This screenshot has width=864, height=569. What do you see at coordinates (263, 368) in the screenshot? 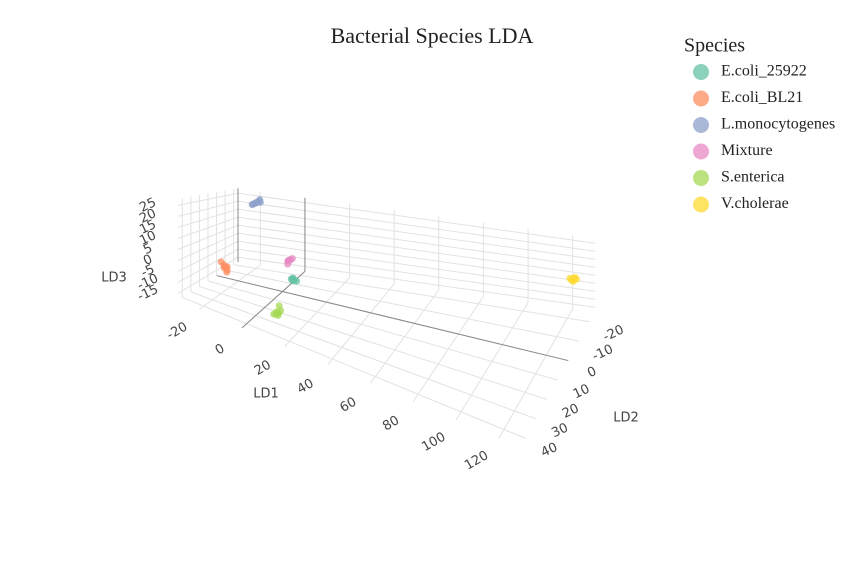
I see `x-tick-label: 20` at bounding box center [263, 368].